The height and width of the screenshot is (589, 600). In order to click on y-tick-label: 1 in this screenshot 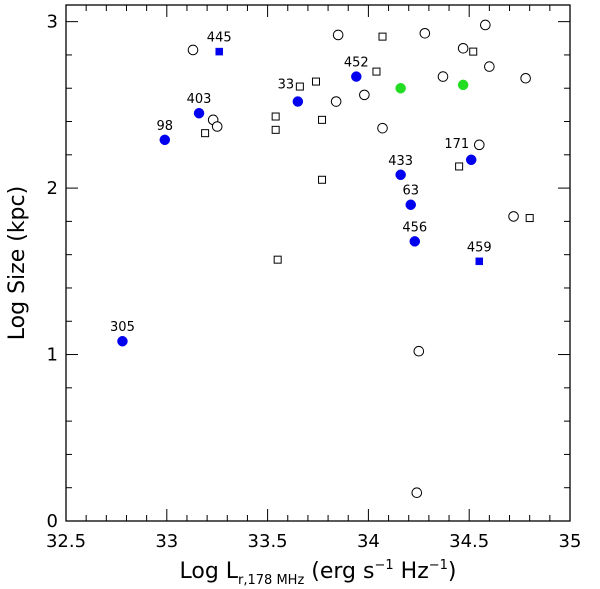, I will do `click(52, 355)`.